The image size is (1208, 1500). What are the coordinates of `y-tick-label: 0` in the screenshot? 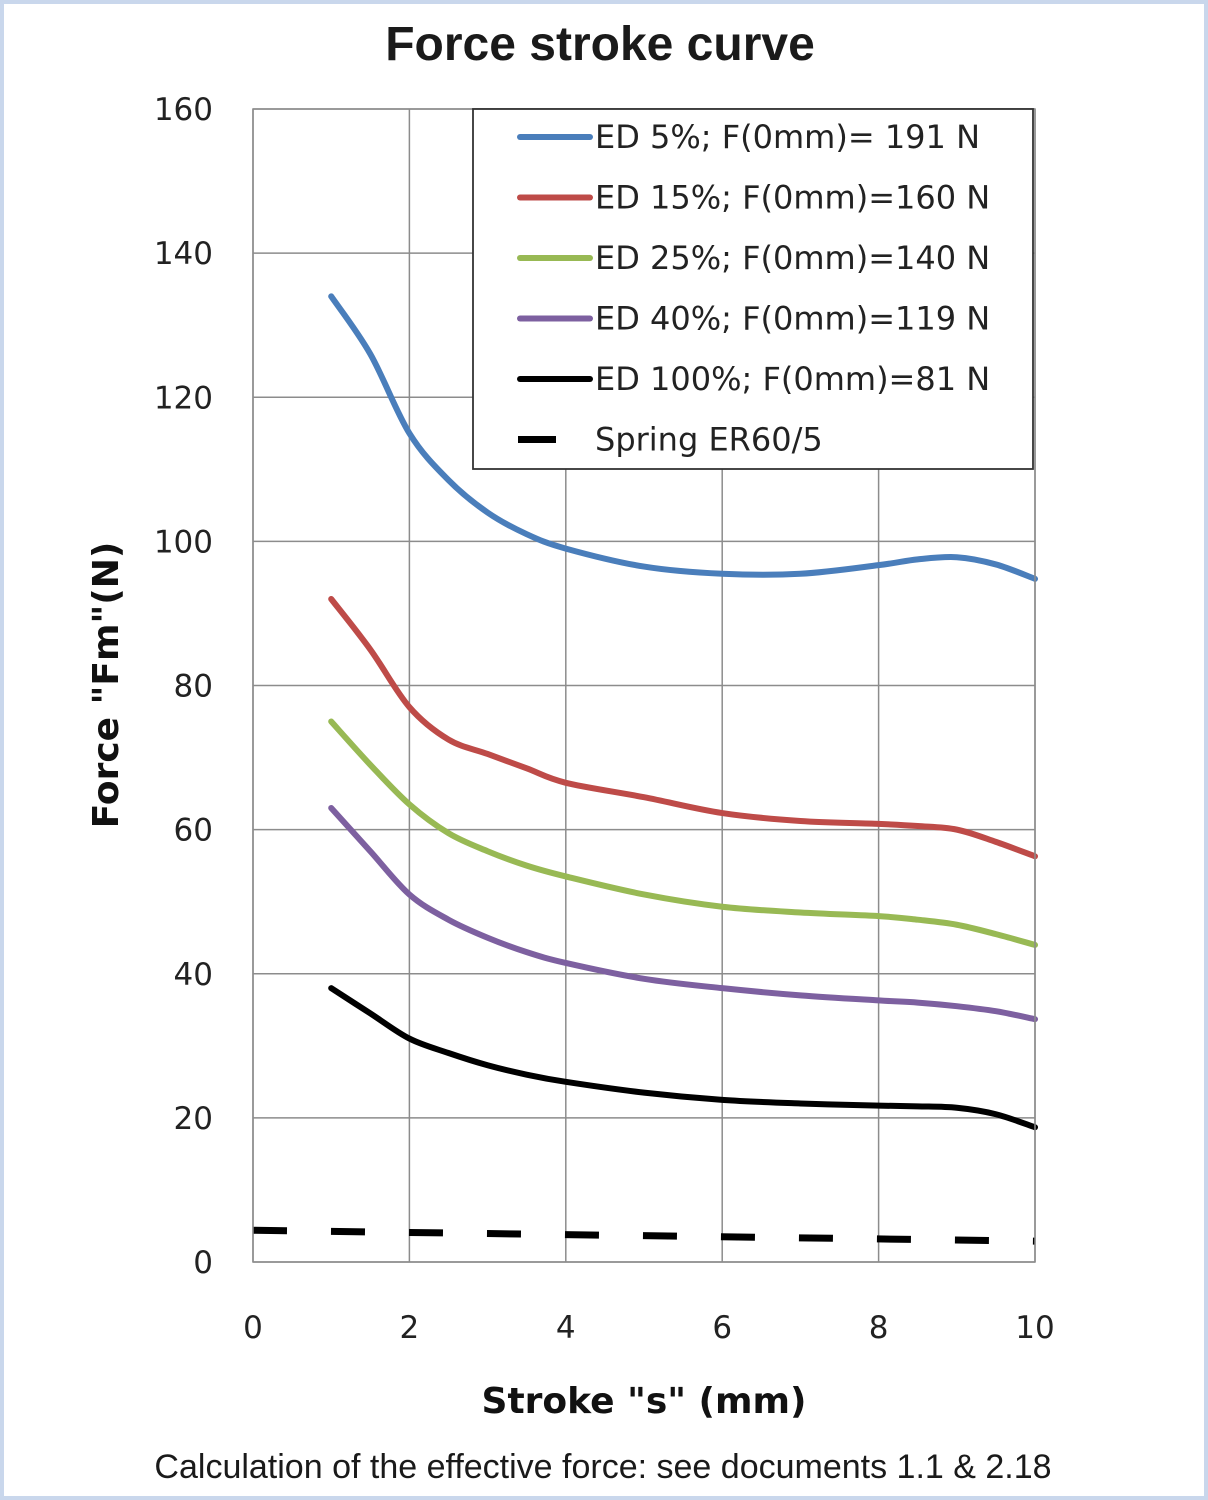 It's located at (203, 1263).